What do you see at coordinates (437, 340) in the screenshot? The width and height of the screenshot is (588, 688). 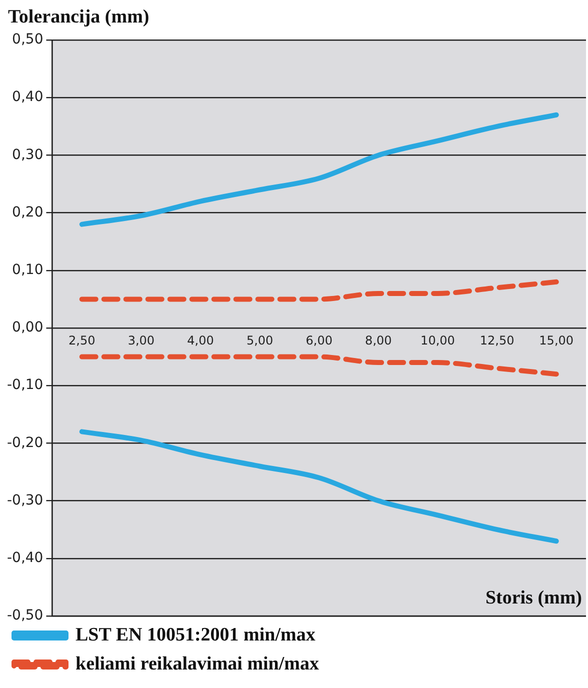 I see `x-tick-label: 10,00` at bounding box center [437, 340].